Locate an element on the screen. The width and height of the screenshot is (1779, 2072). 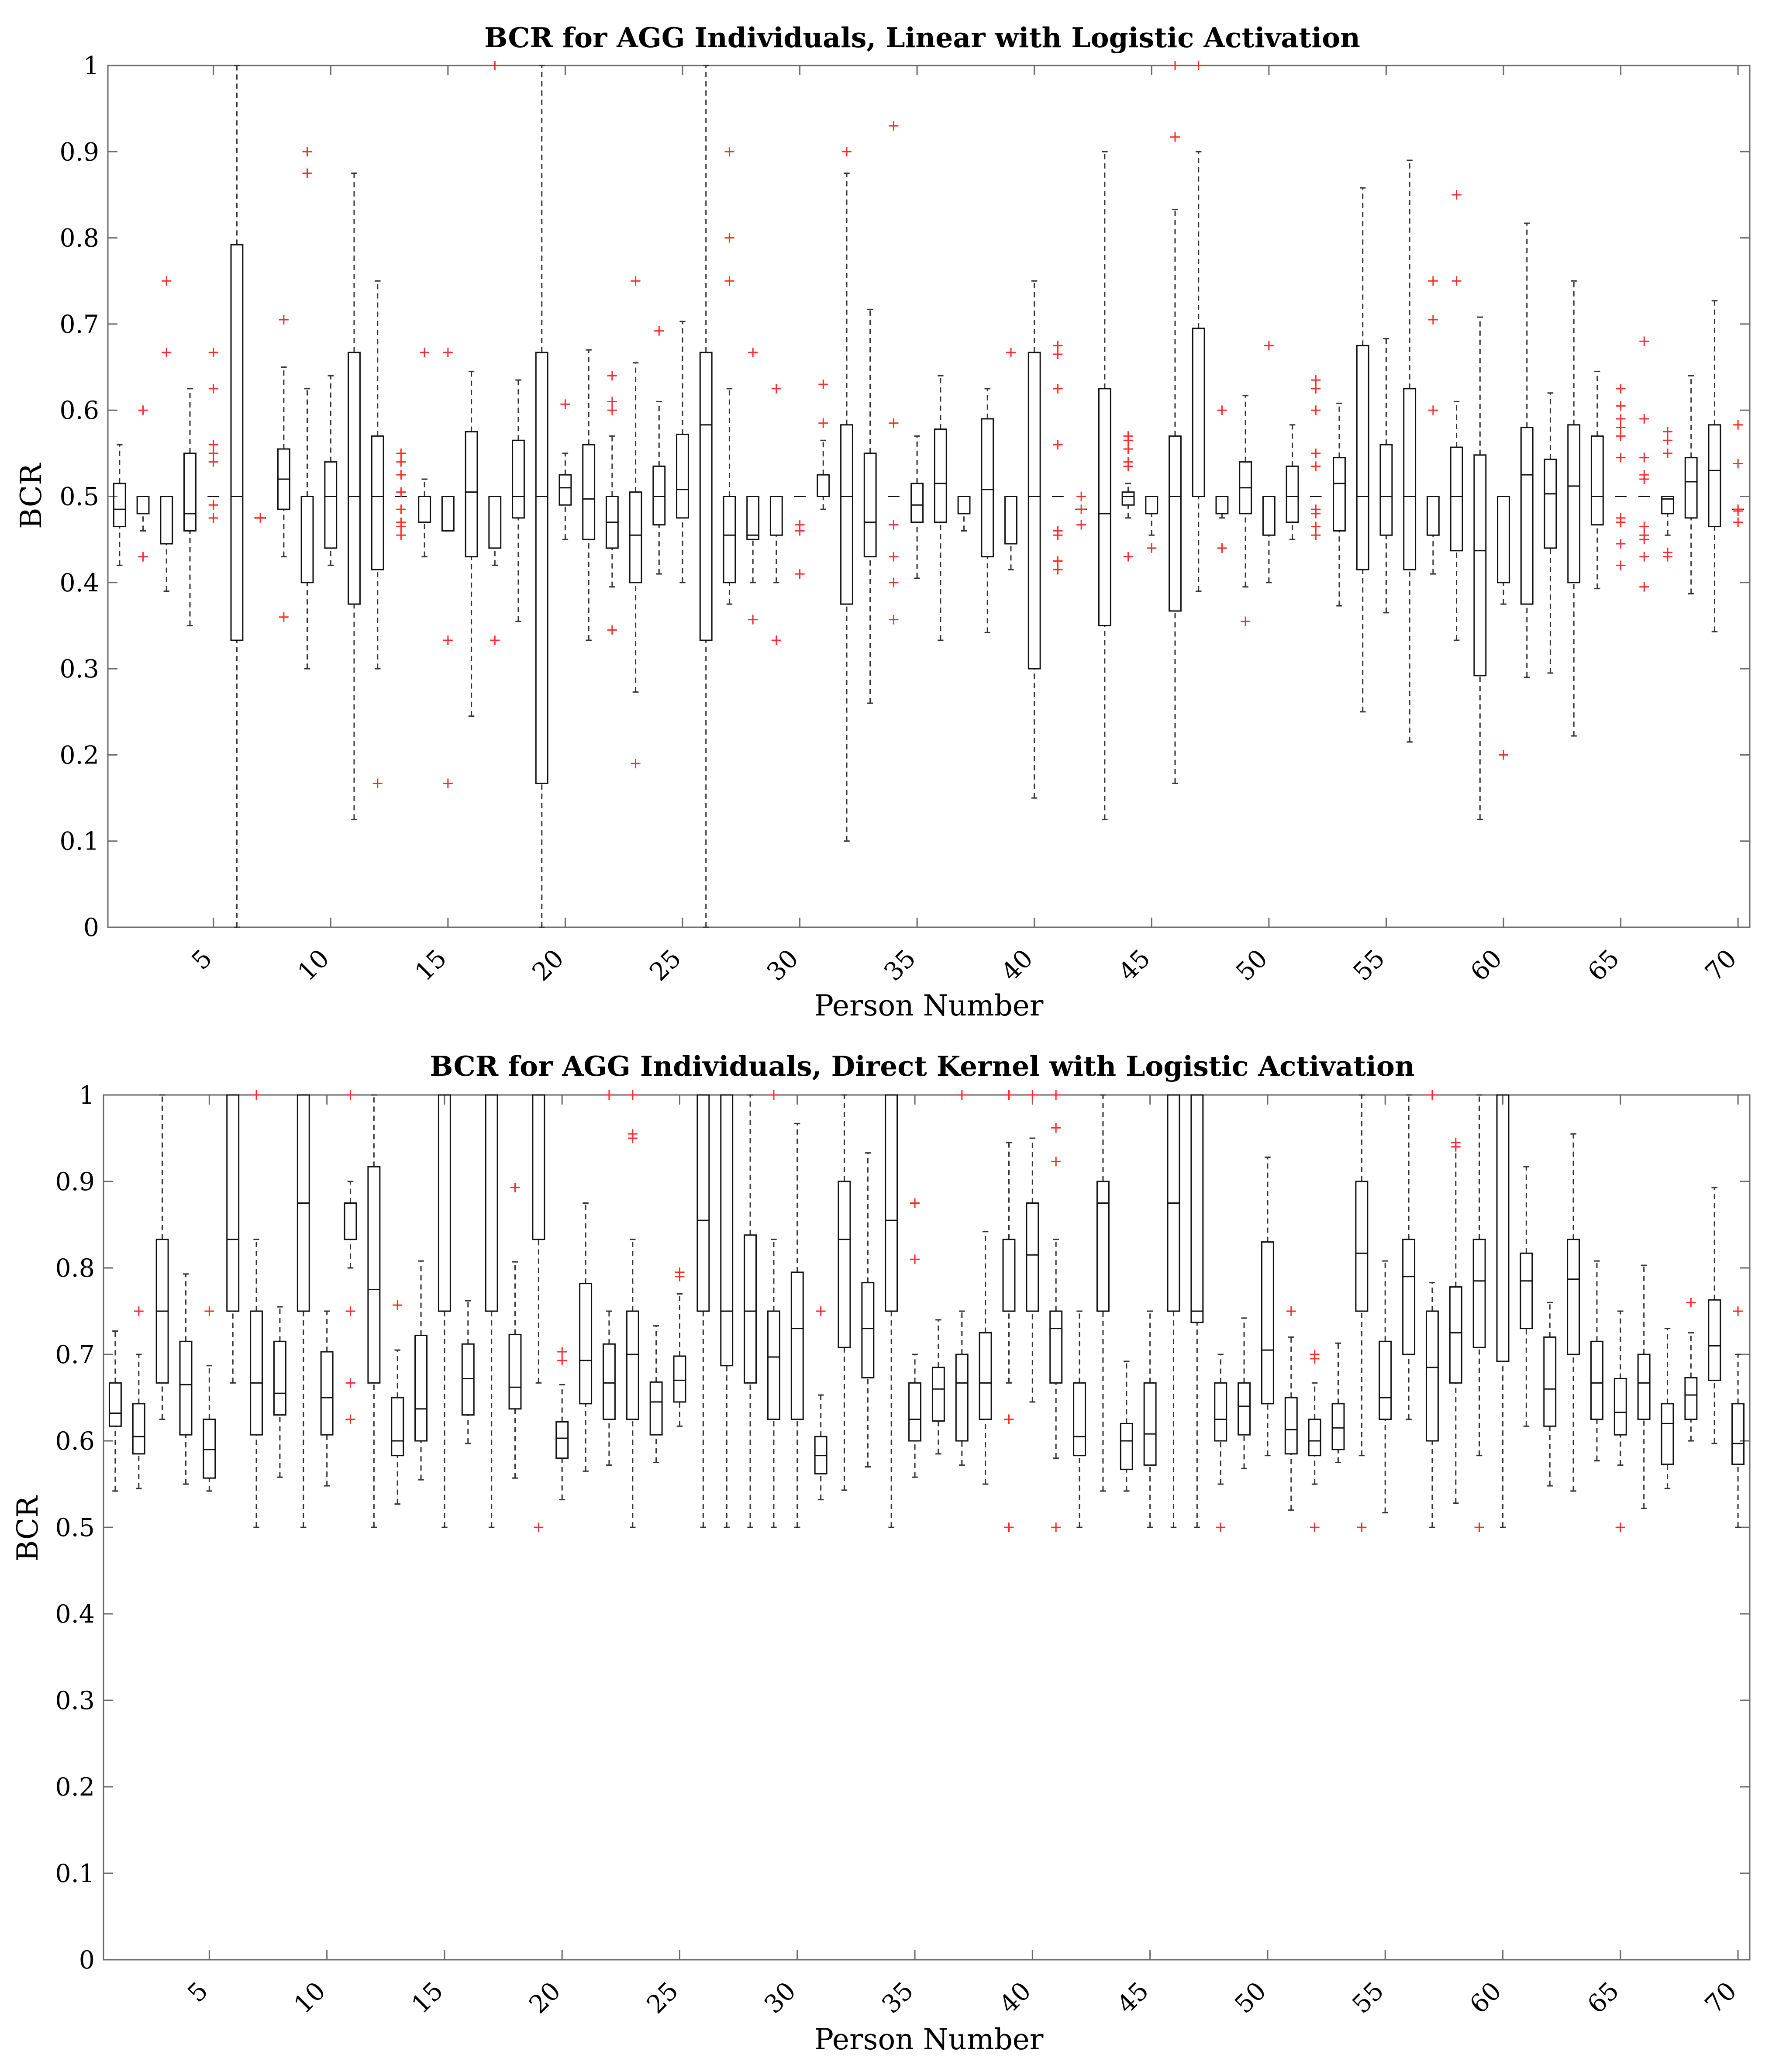
y-tick-label: 0.2 is located at coordinates (79, 755).